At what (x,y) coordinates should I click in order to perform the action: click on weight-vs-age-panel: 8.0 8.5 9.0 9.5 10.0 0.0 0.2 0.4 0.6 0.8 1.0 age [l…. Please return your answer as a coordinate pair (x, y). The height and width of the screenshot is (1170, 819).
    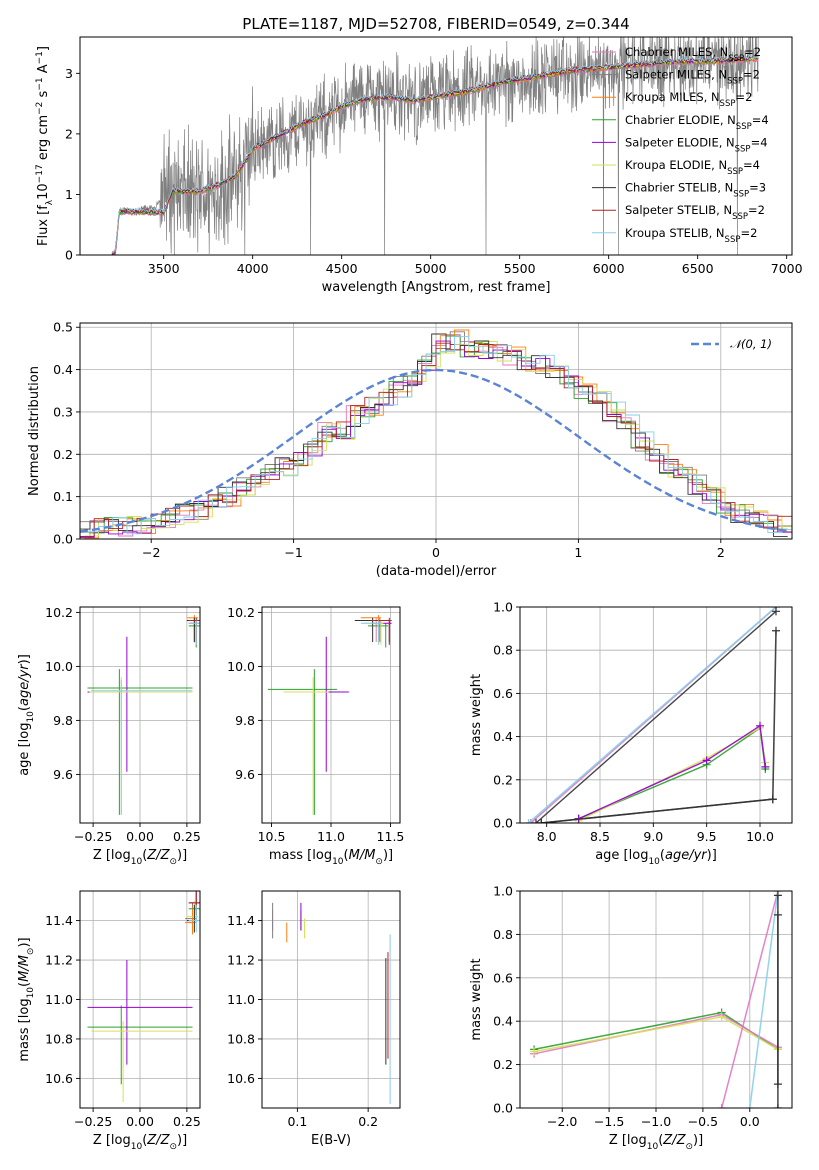
    Looking at the image, I should click on (631, 733).